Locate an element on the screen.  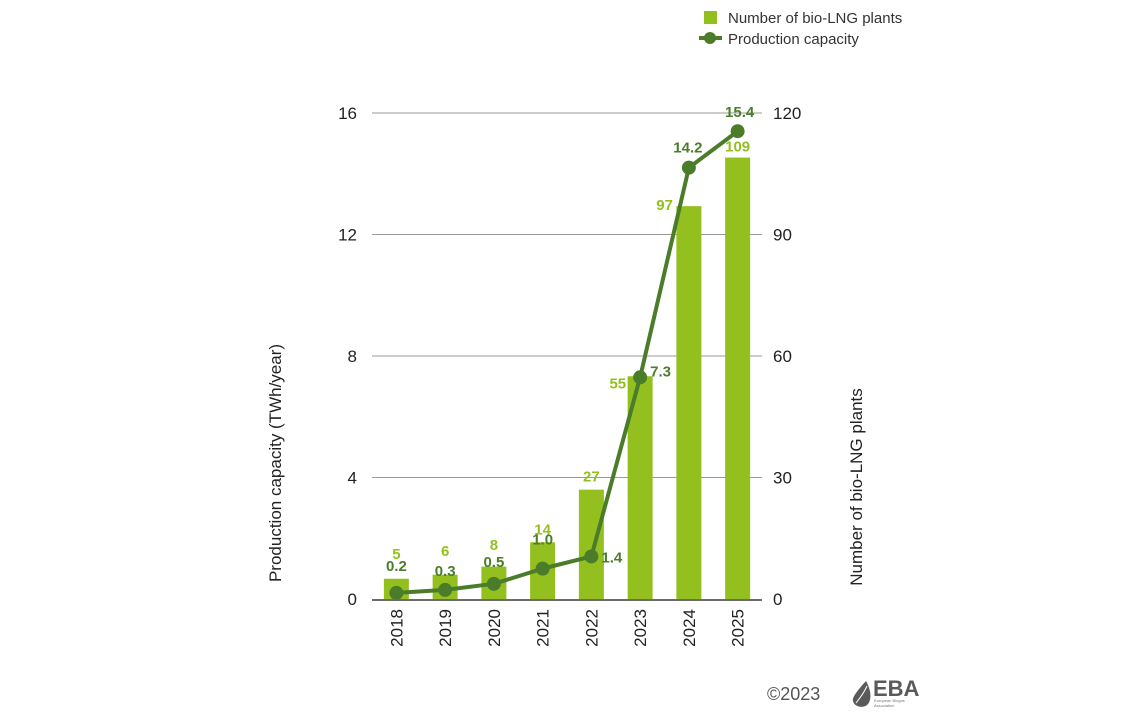
left-tick-label: 16 is located at coordinates (347, 113).